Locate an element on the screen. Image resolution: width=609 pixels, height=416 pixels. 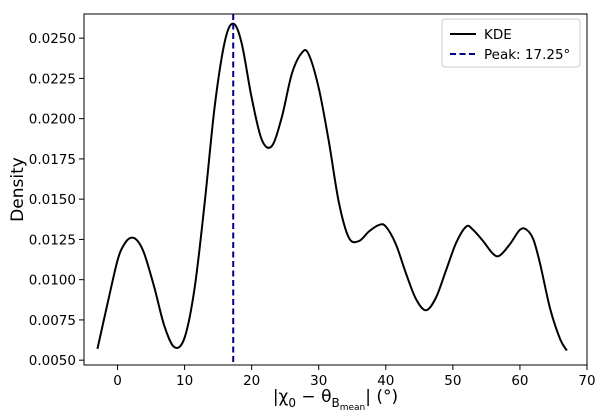
x-tick-label: 20 is located at coordinates (251, 381).